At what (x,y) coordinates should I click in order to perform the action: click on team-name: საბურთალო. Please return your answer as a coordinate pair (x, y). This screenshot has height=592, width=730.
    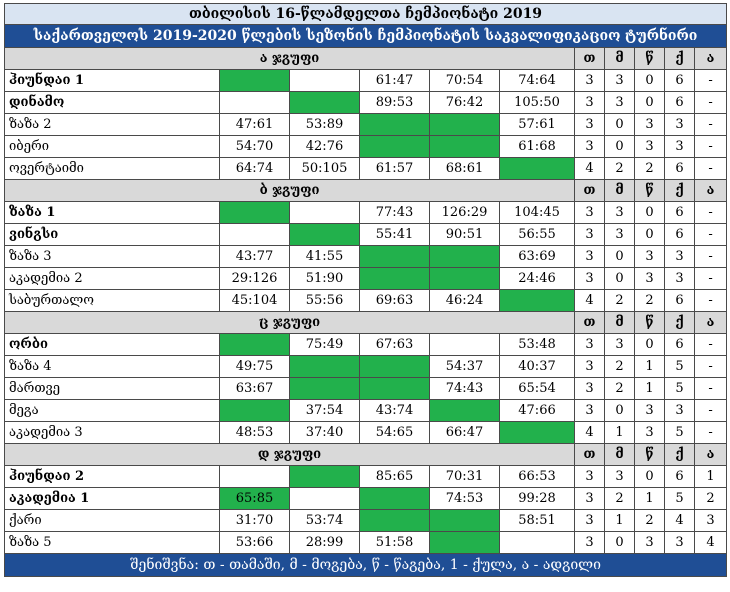
    Looking at the image, I should click on (112, 300).